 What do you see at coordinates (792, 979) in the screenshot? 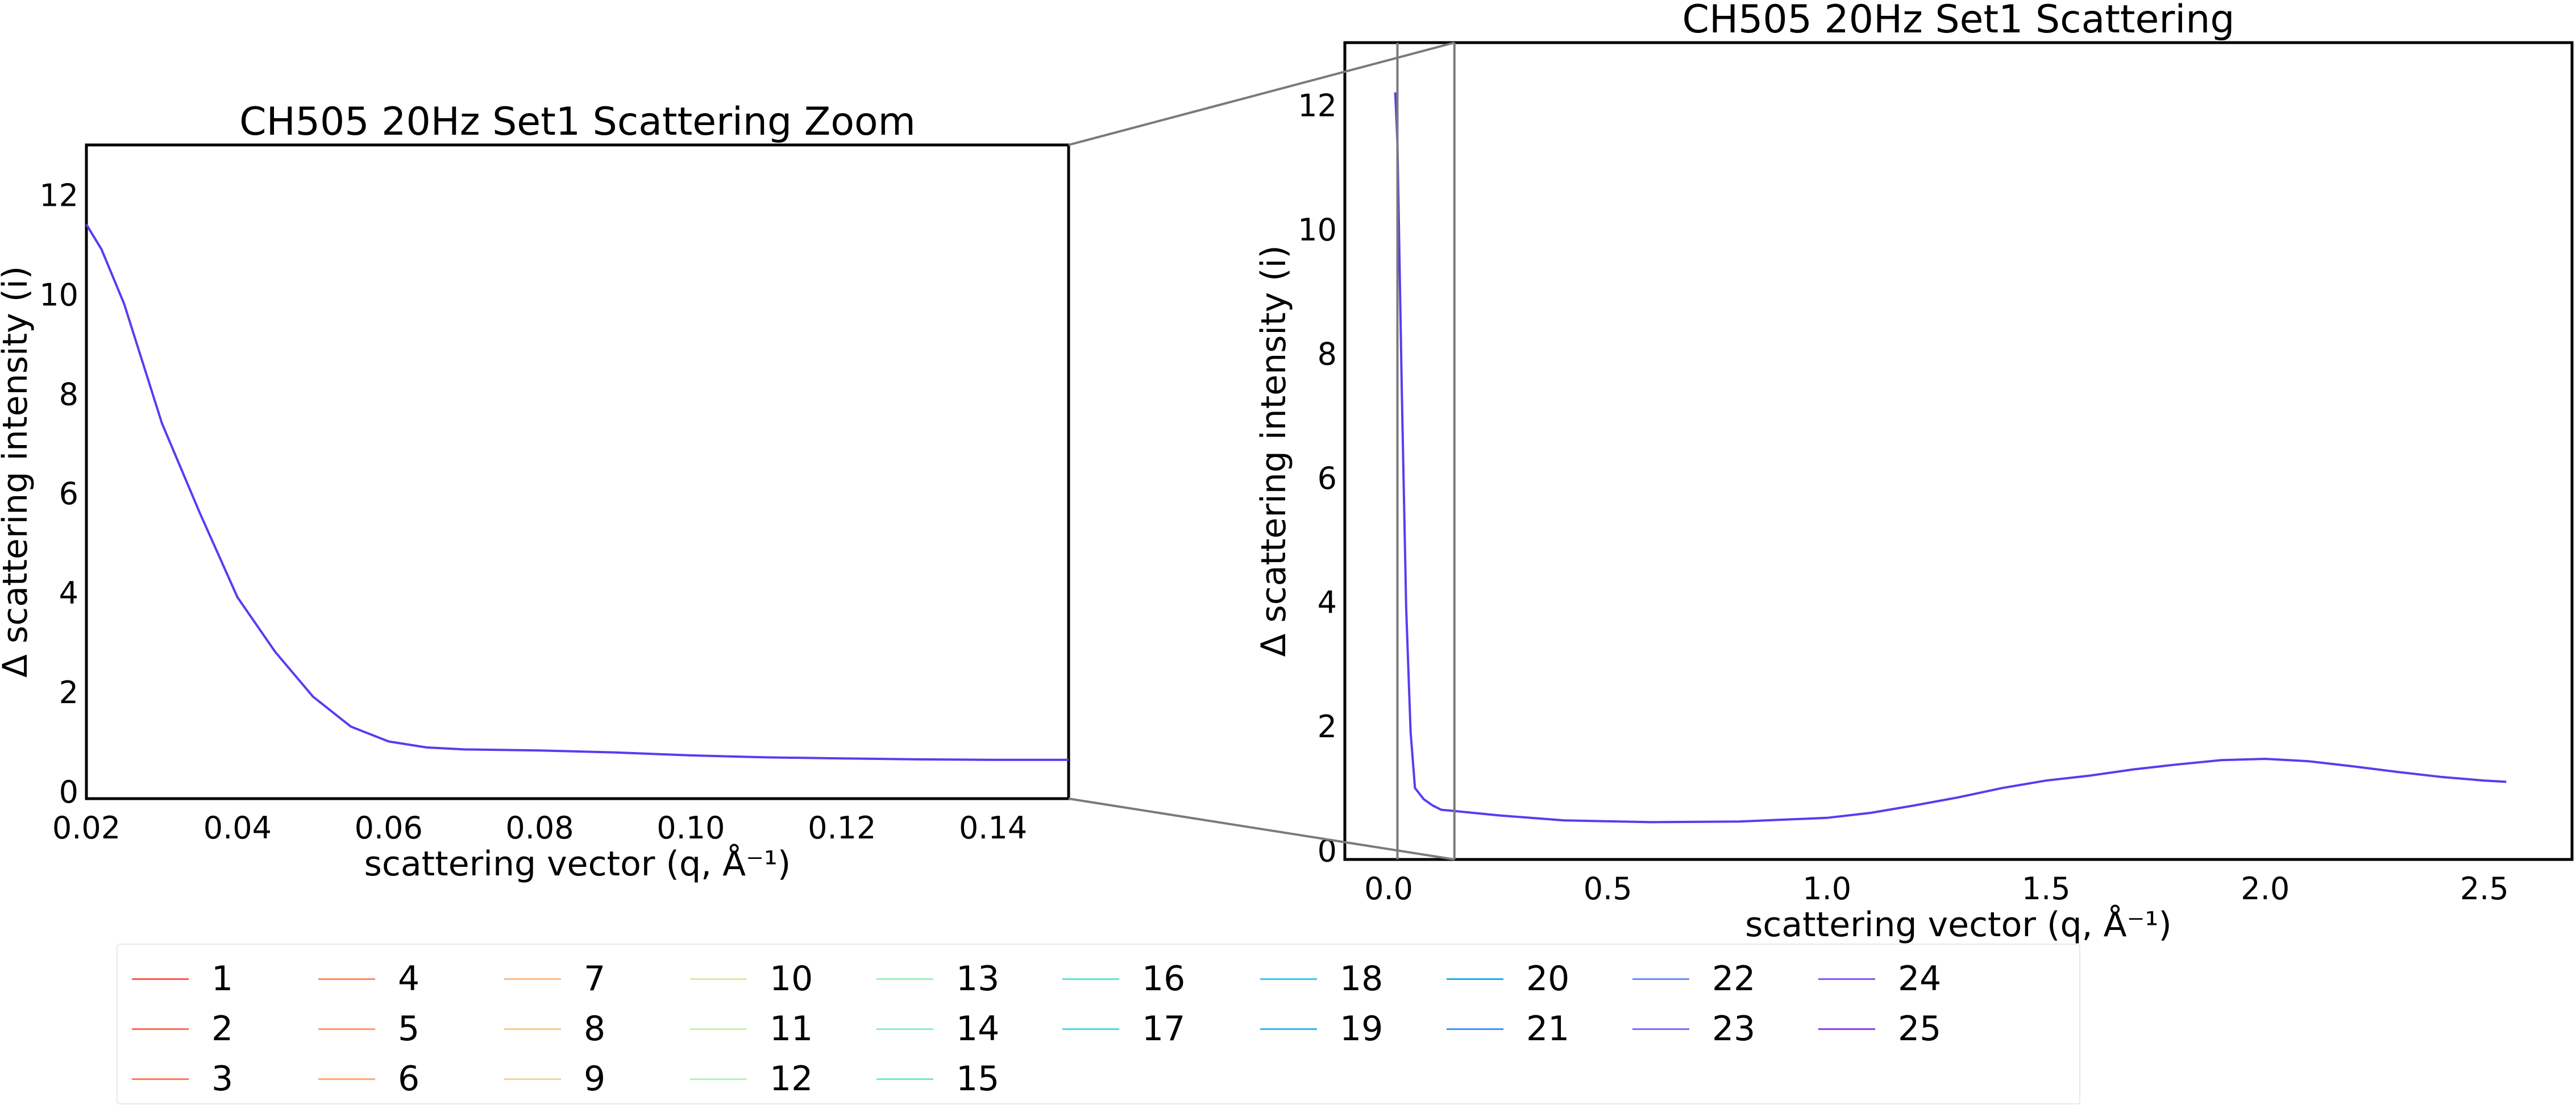
I see `legend-label: 10` at bounding box center [792, 979].